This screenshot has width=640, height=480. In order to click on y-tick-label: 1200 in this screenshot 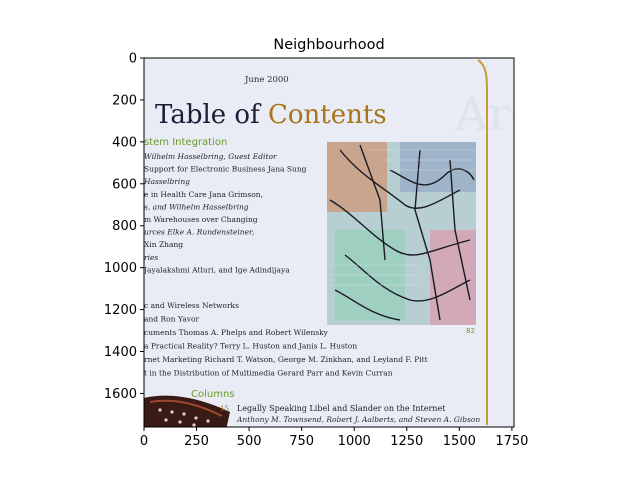, I will do `click(120, 310)`.